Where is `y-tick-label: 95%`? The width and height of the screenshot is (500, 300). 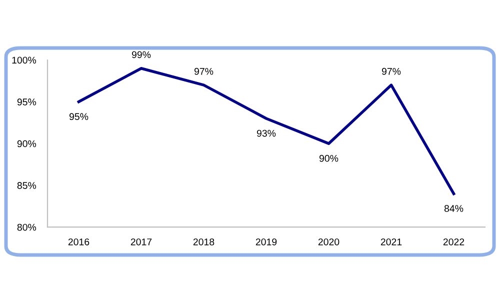 y-tick-label: 95% is located at coordinates (26, 102).